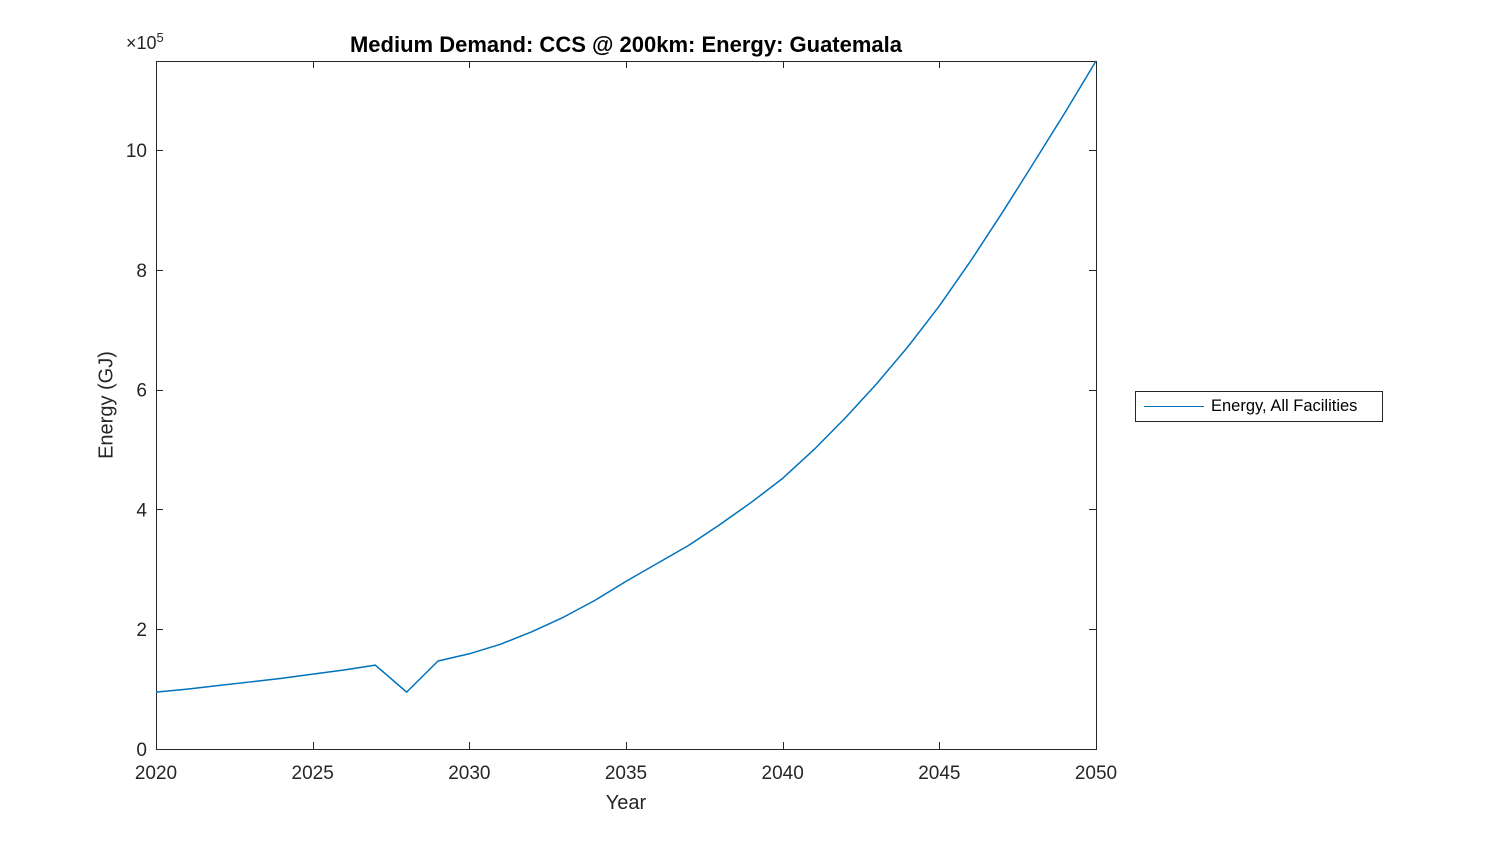 The width and height of the screenshot is (1500, 844). What do you see at coordinates (141, 271) in the screenshot?
I see `y-tick-label: 8` at bounding box center [141, 271].